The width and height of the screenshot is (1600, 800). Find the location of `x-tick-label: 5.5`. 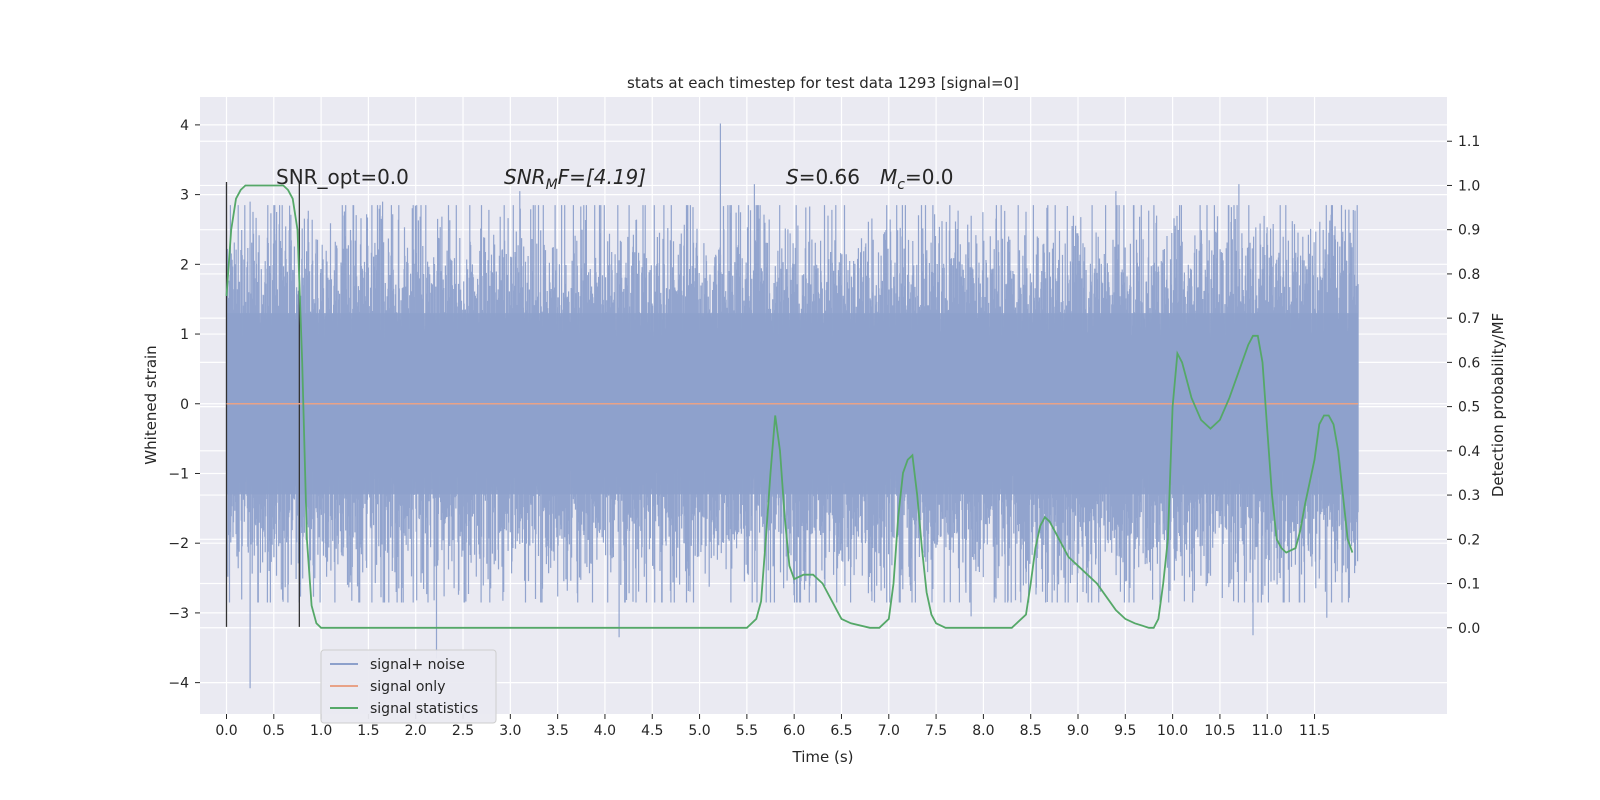

x-tick-label: 5.5 is located at coordinates (747, 731).